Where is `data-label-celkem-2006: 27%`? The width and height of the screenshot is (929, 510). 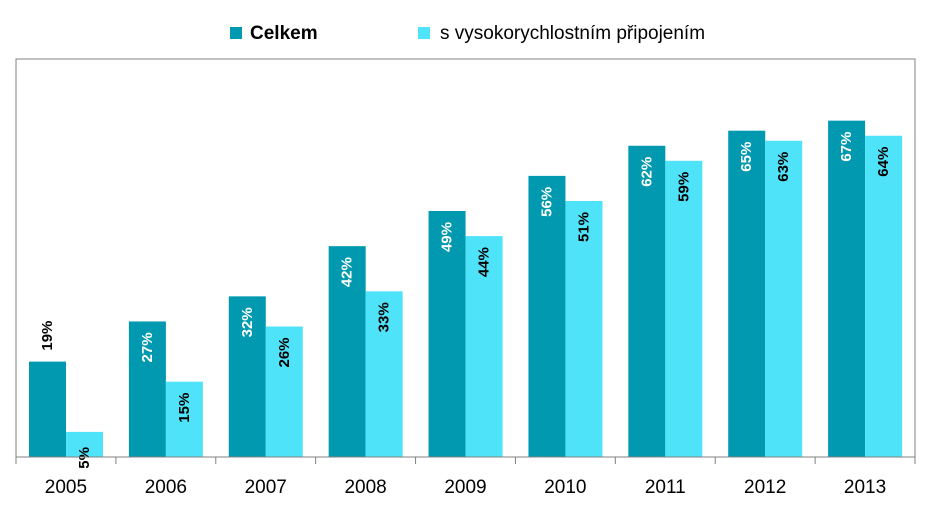 data-label-celkem-2006: 27% is located at coordinates (147, 347).